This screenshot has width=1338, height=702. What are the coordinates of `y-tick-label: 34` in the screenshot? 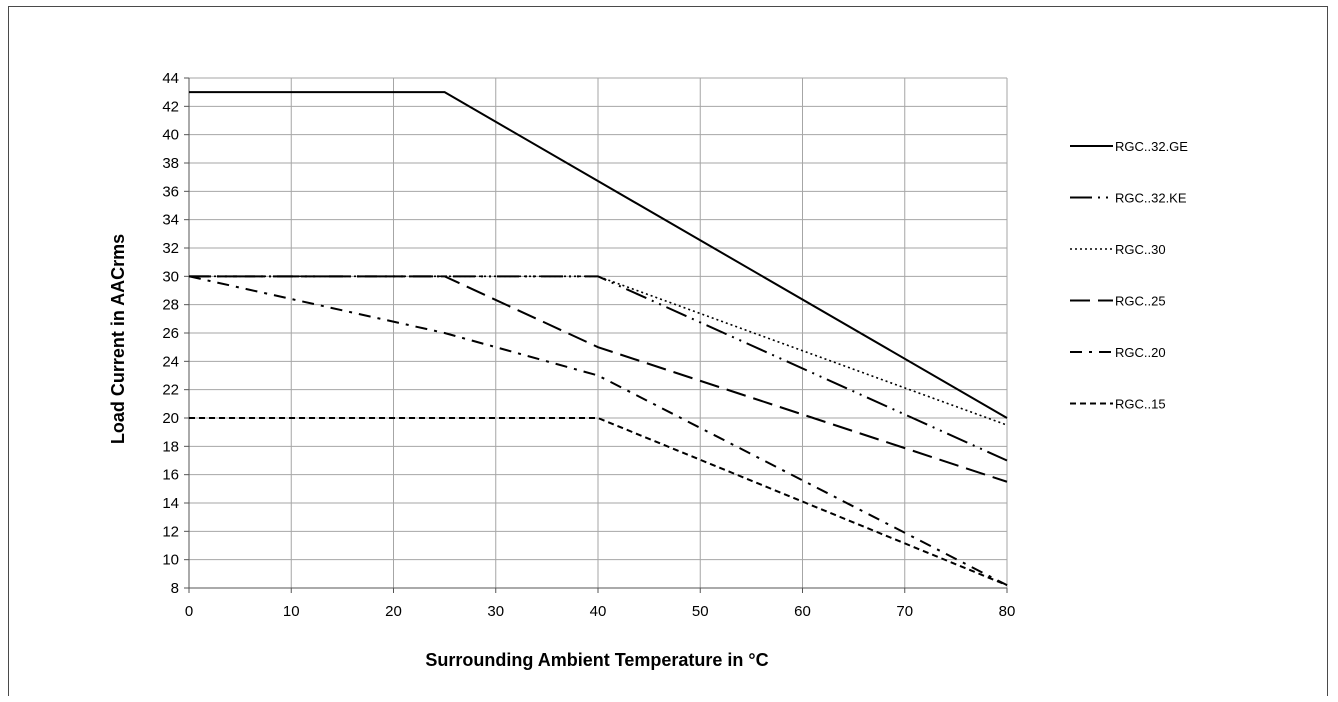 It's located at (170, 220).